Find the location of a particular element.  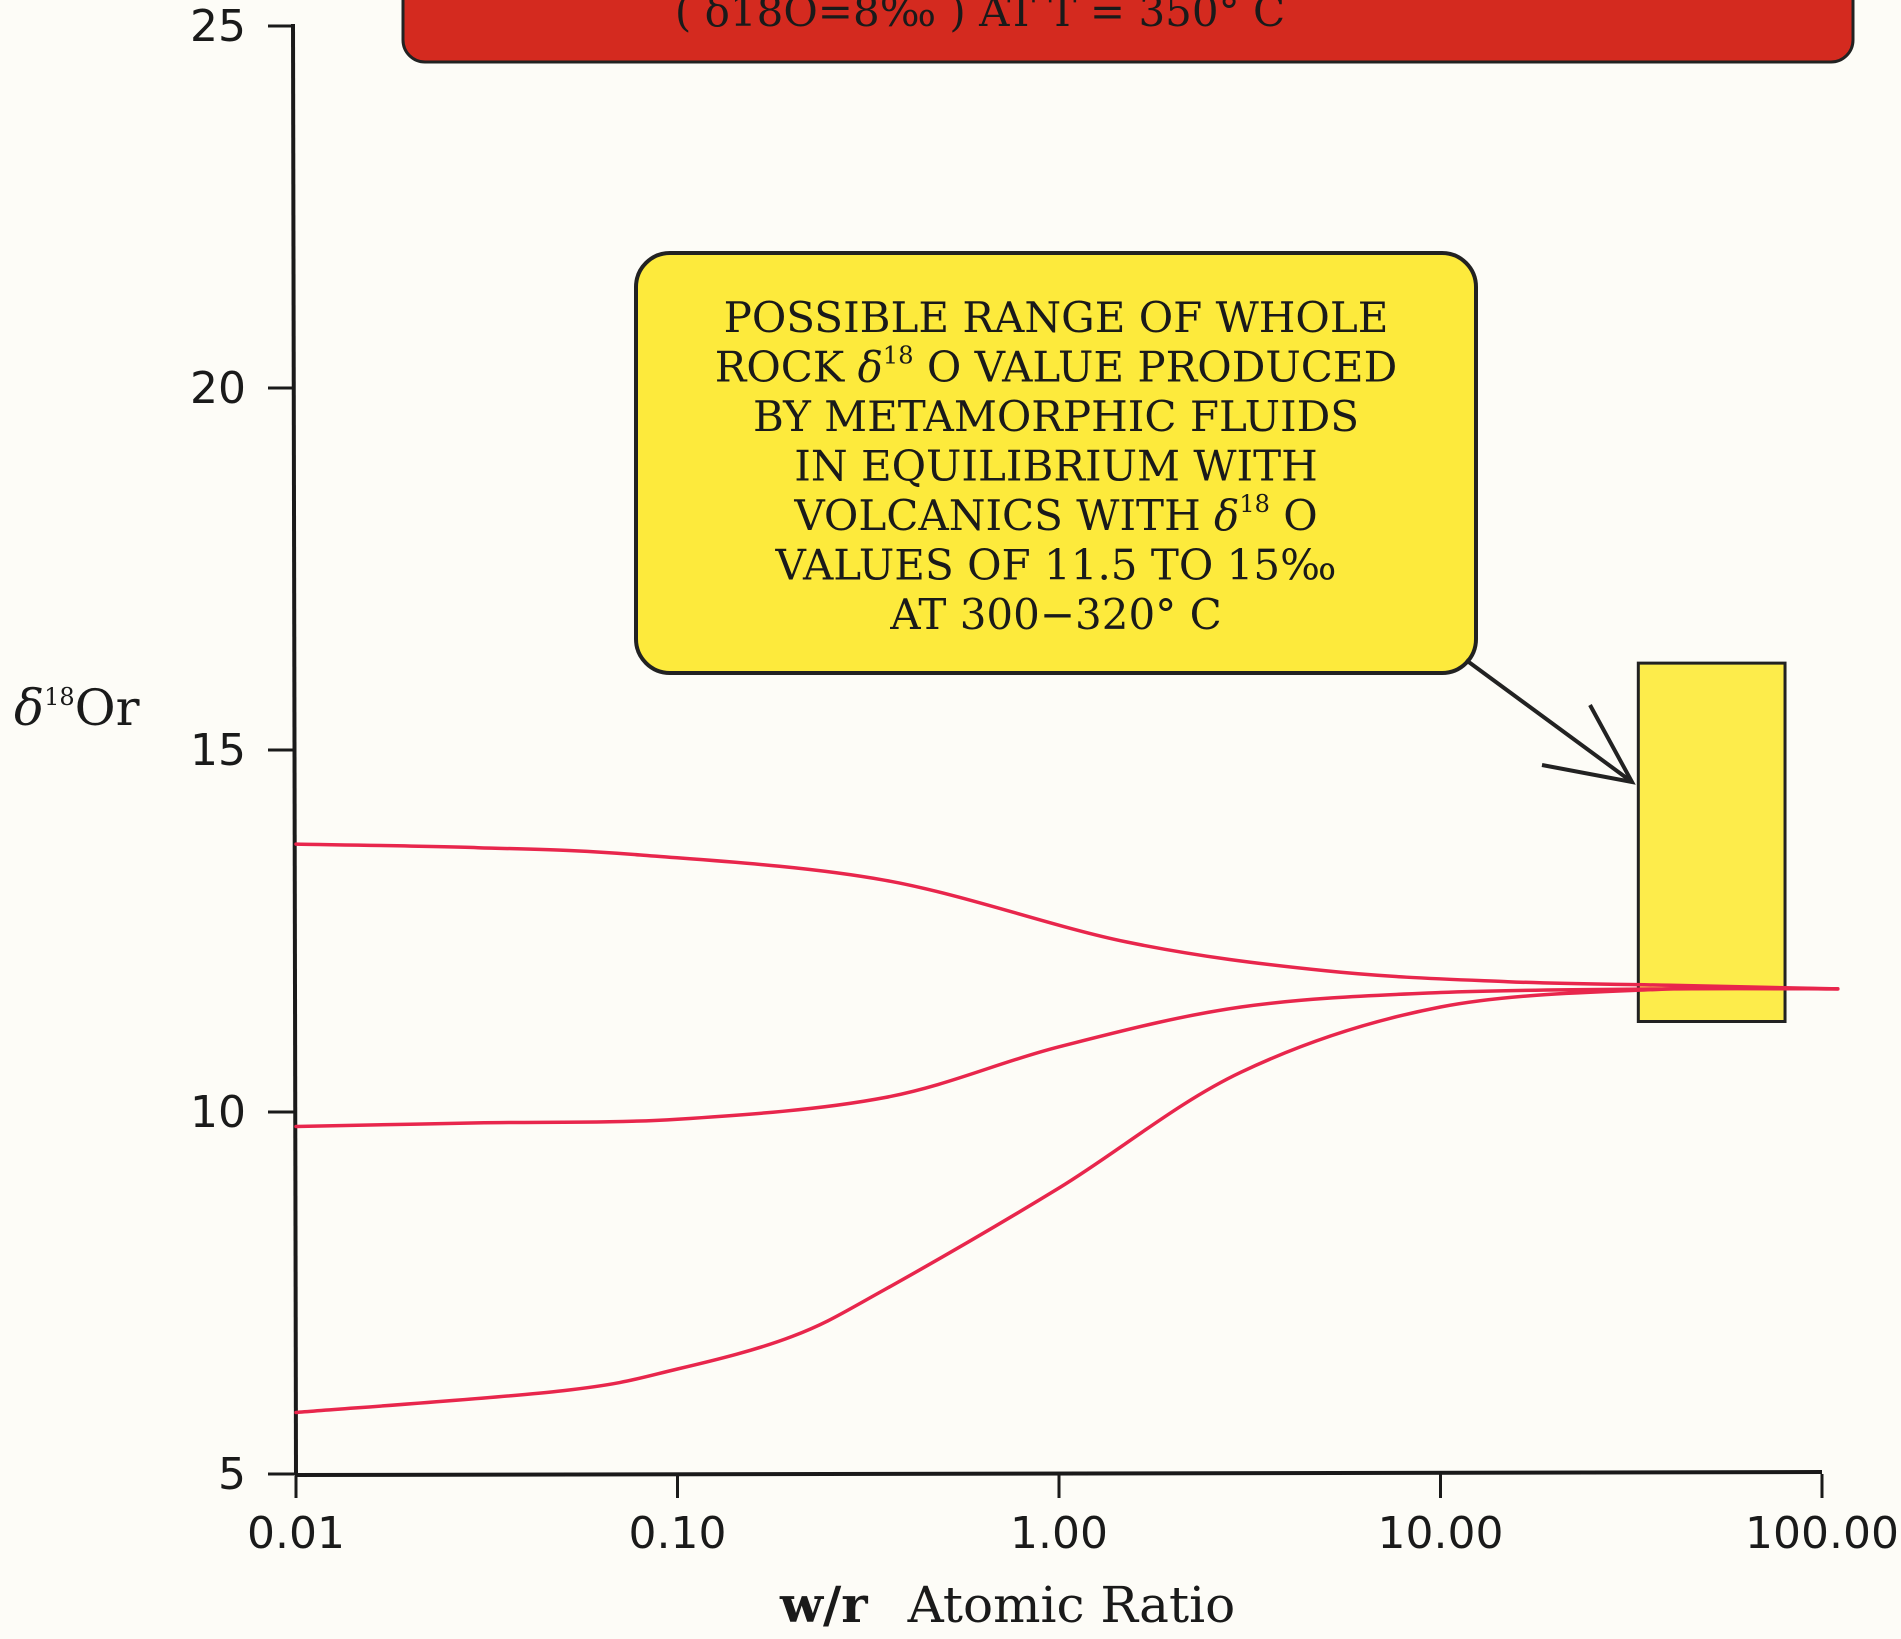

annotation-line: VOLCANICS WITH δ18 O is located at coordinates (1055, 515).